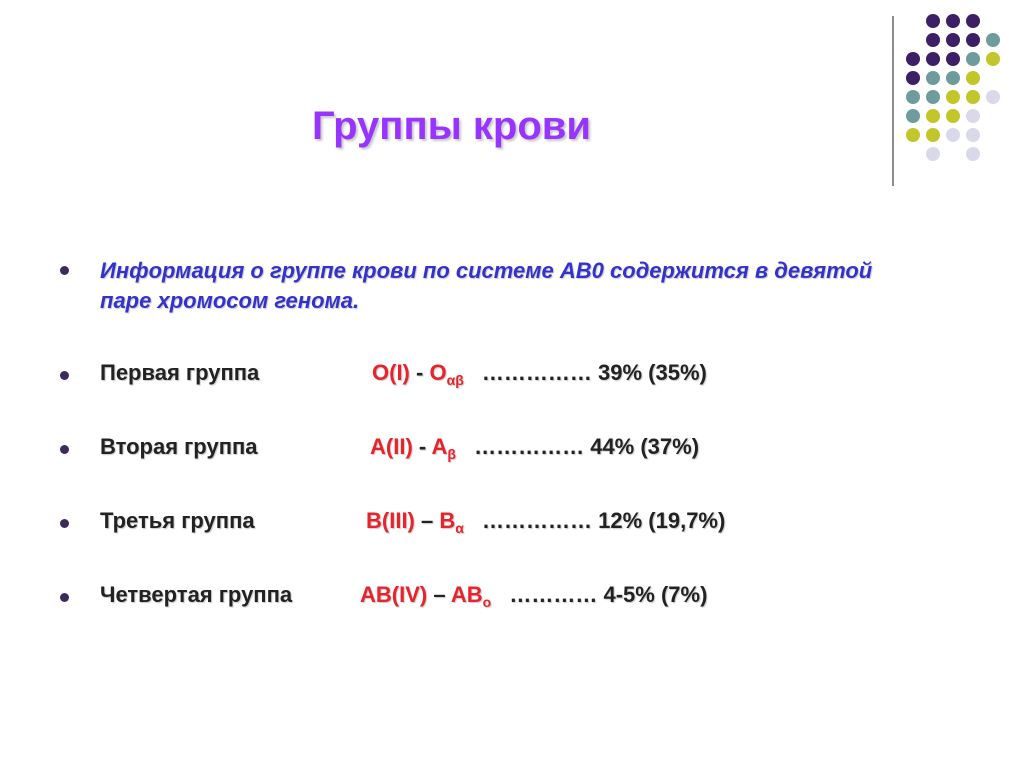 This screenshot has width=1024, height=767. I want to click on group-code: B(III), so click(390, 520).